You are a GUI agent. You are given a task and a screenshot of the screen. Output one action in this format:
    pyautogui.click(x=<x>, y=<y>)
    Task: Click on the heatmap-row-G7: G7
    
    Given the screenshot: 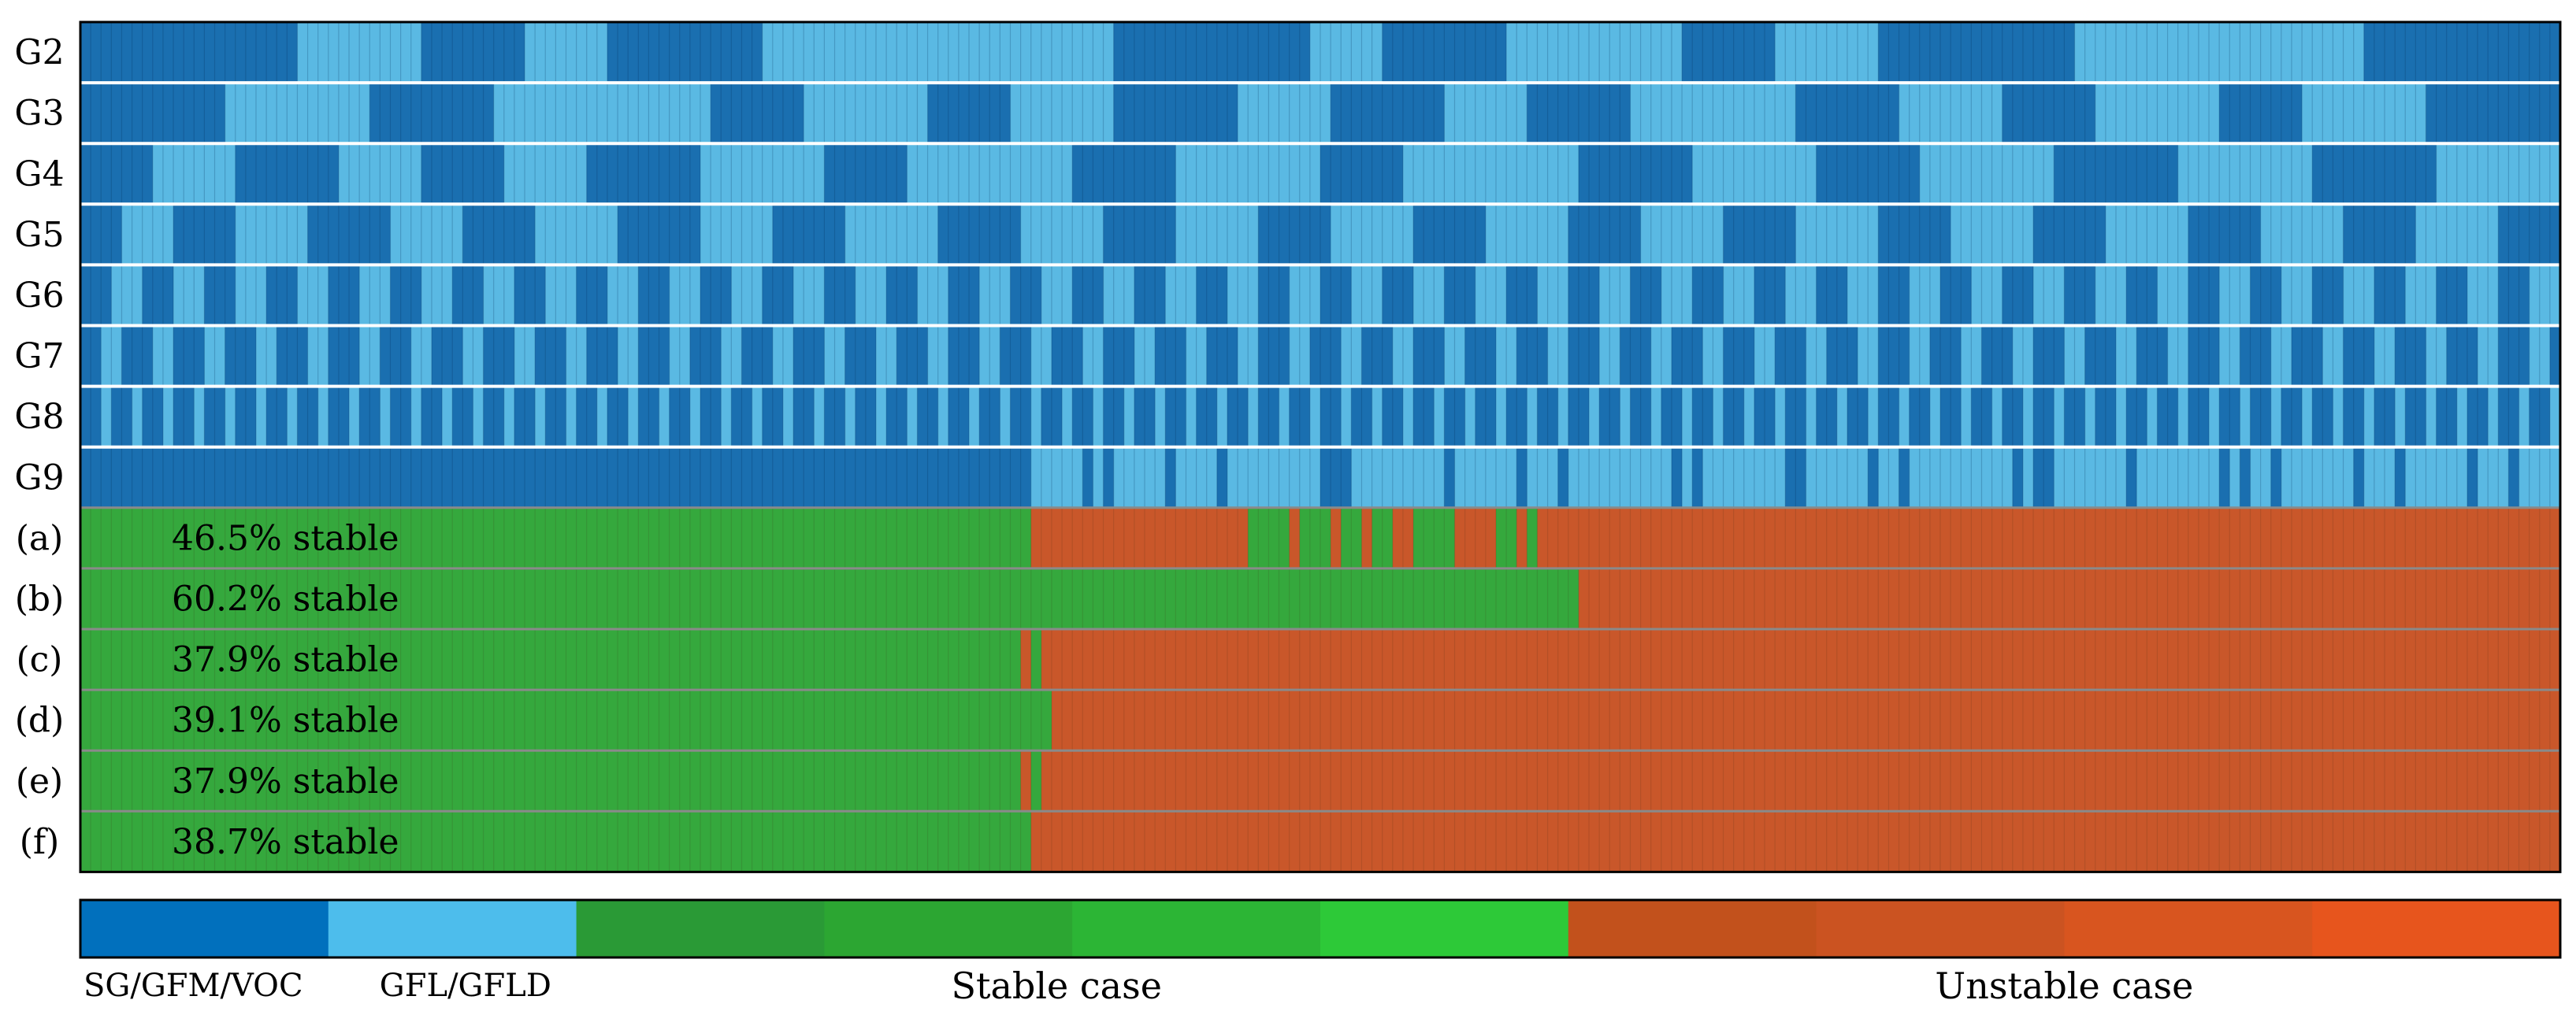 What is the action you would take?
    pyautogui.click(x=1287, y=356)
    